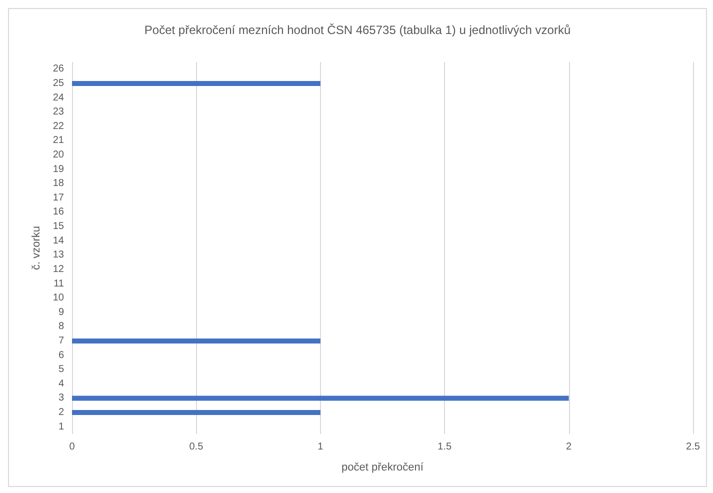  Describe the element at coordinates (357, 30) in the screenshot. I see `chart-title: Počet překročení mezních hodnot ČSN 465735 (tabulka 1) u jednotlivých vzorků` at that location.